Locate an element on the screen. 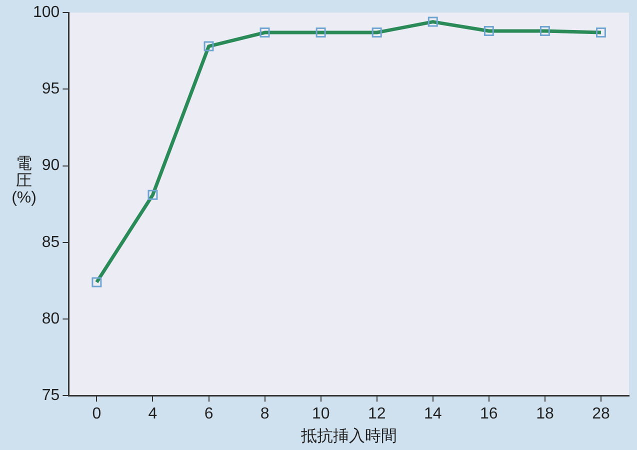 The width and height of the screenshot is (637, 450). y-tick-label: 80 is located at coordinates (51, 319).